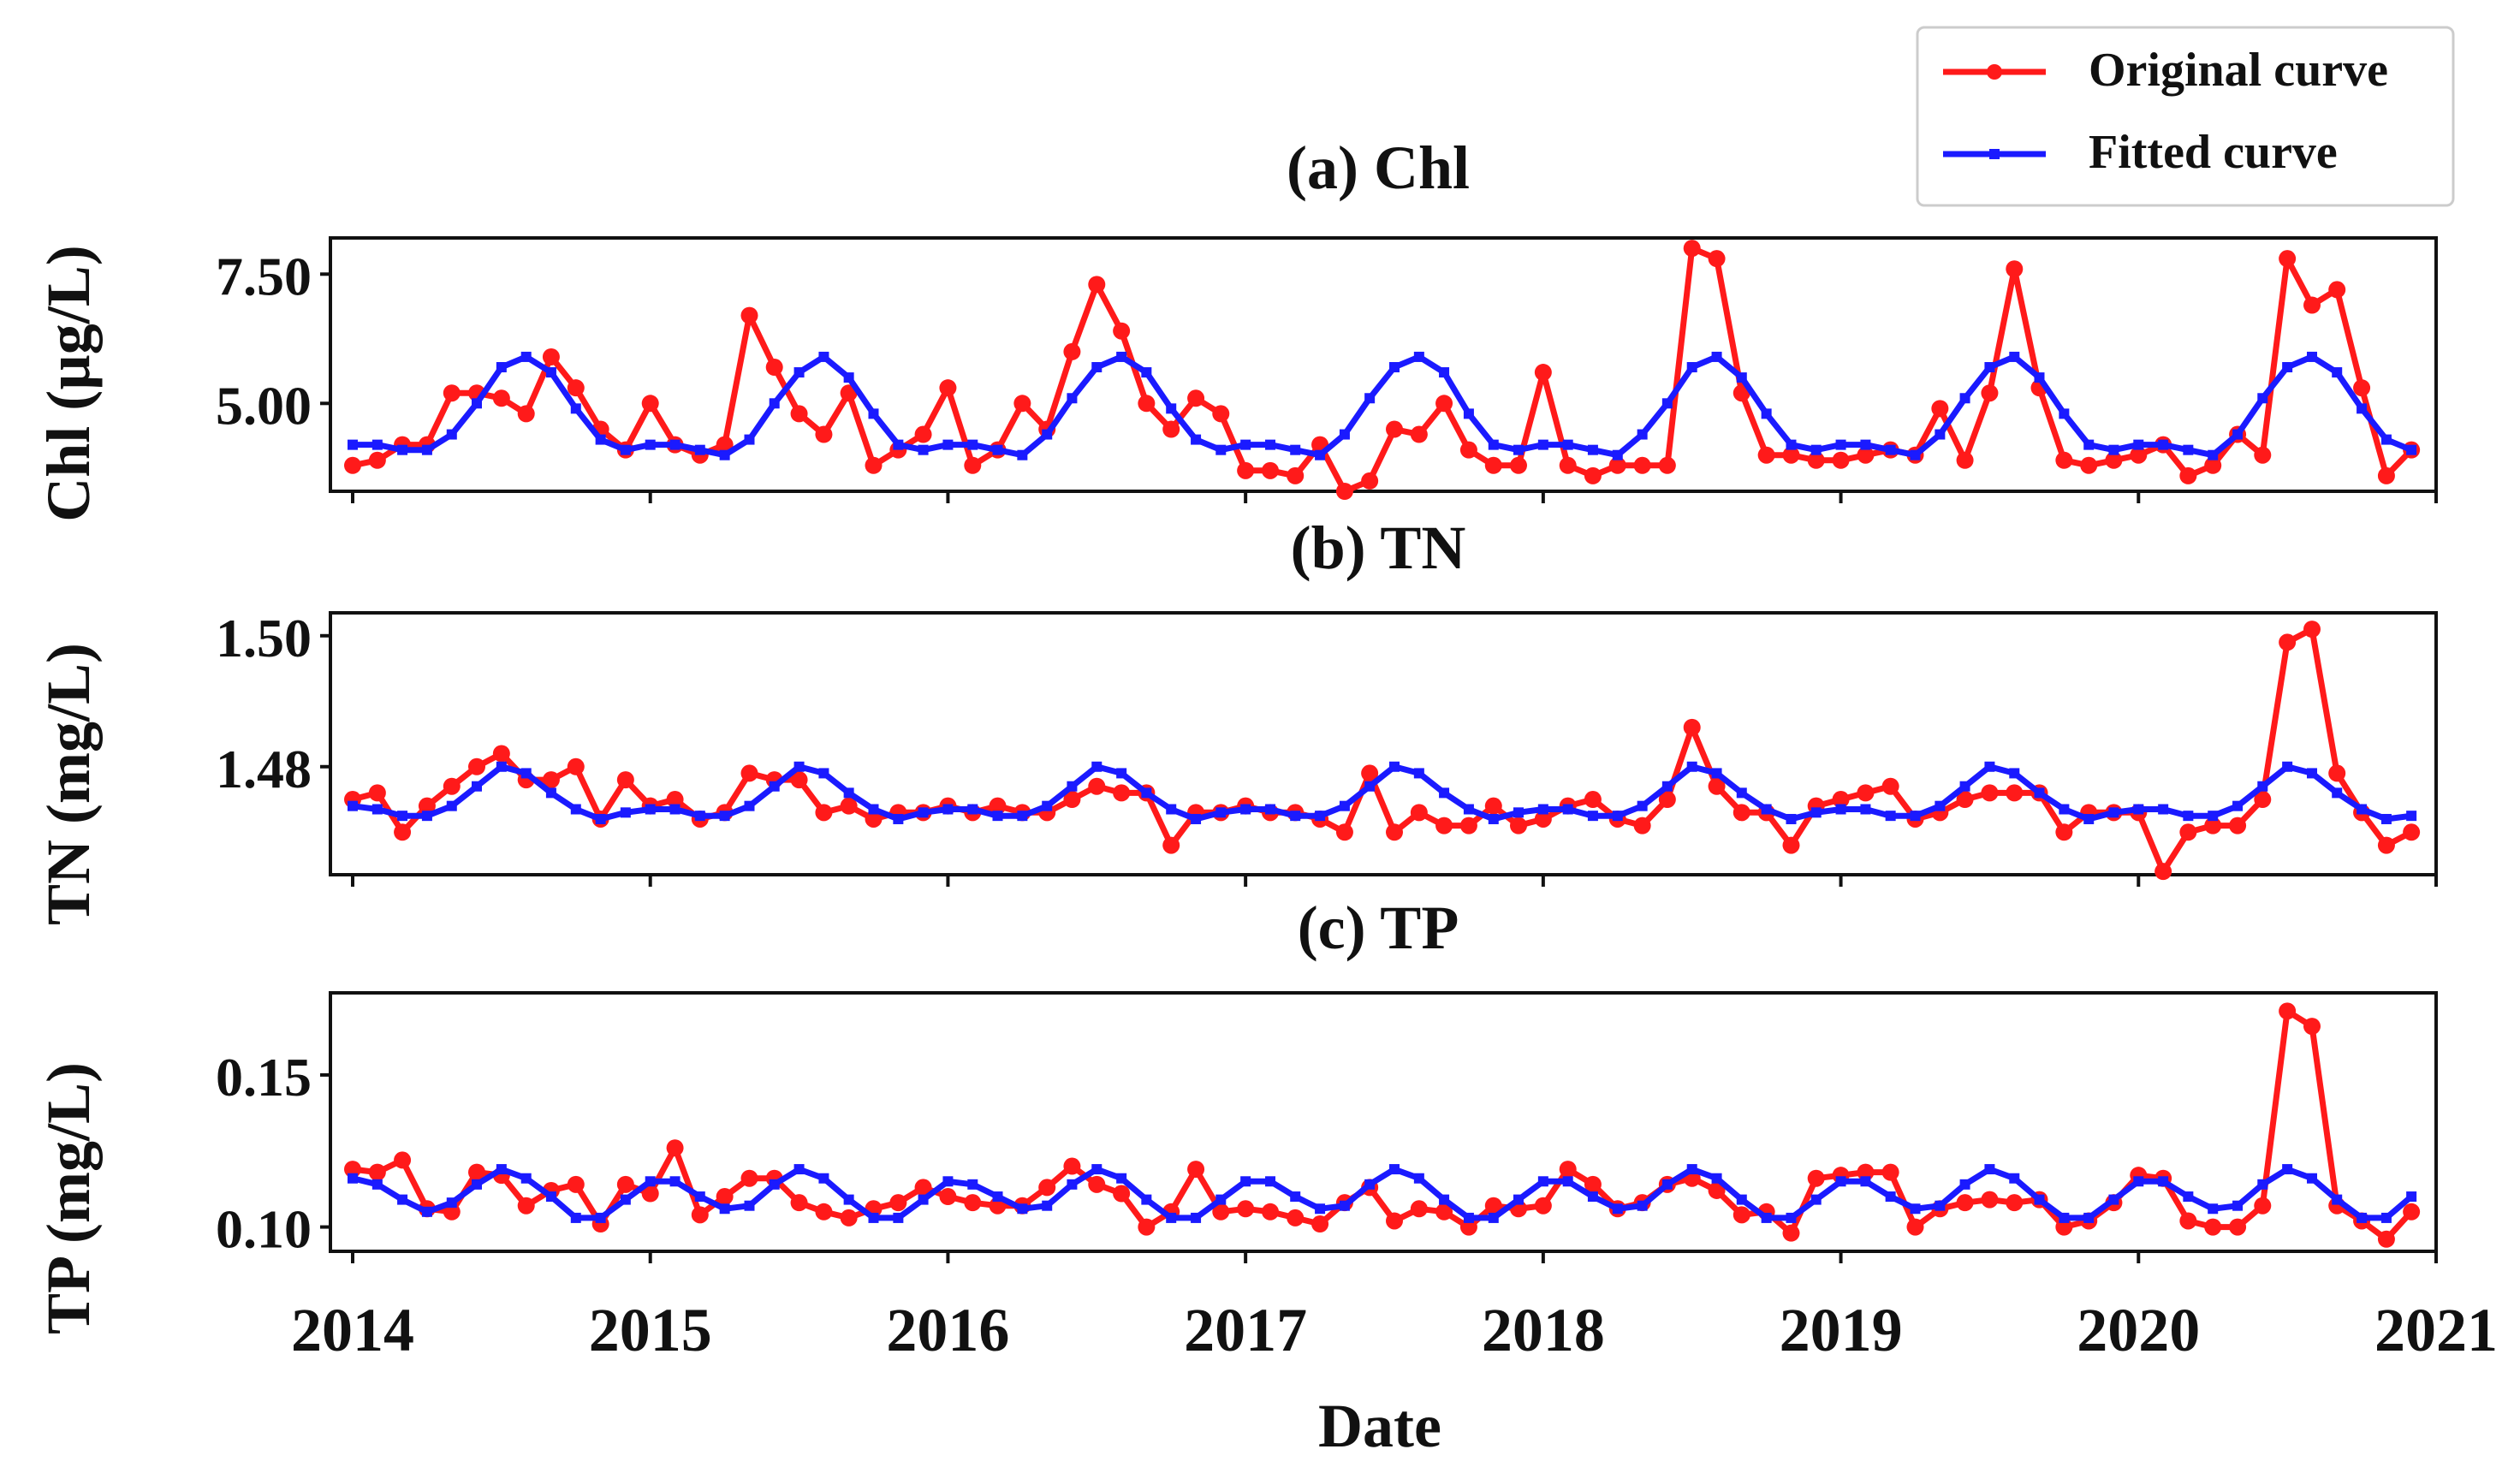  Describe the element at coordinates (2185, 117) in the screenshot. I see `legend-box` at that location.